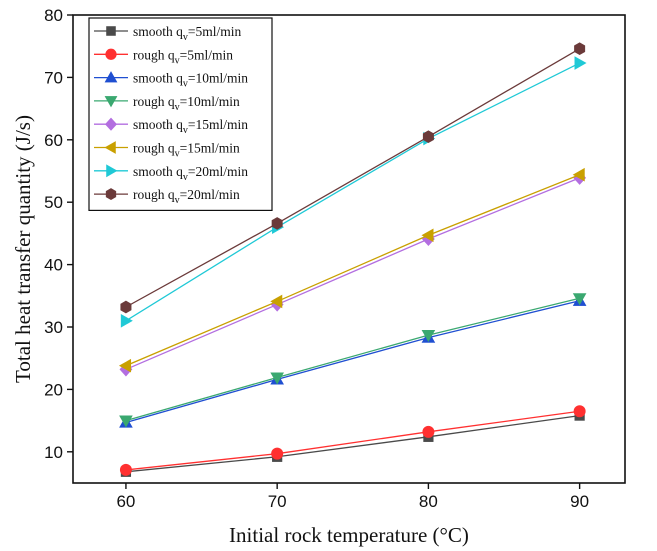  Describe the element at coordinates (53, 265) in the screenshot. I see `y-tick-label: 40` at that location.